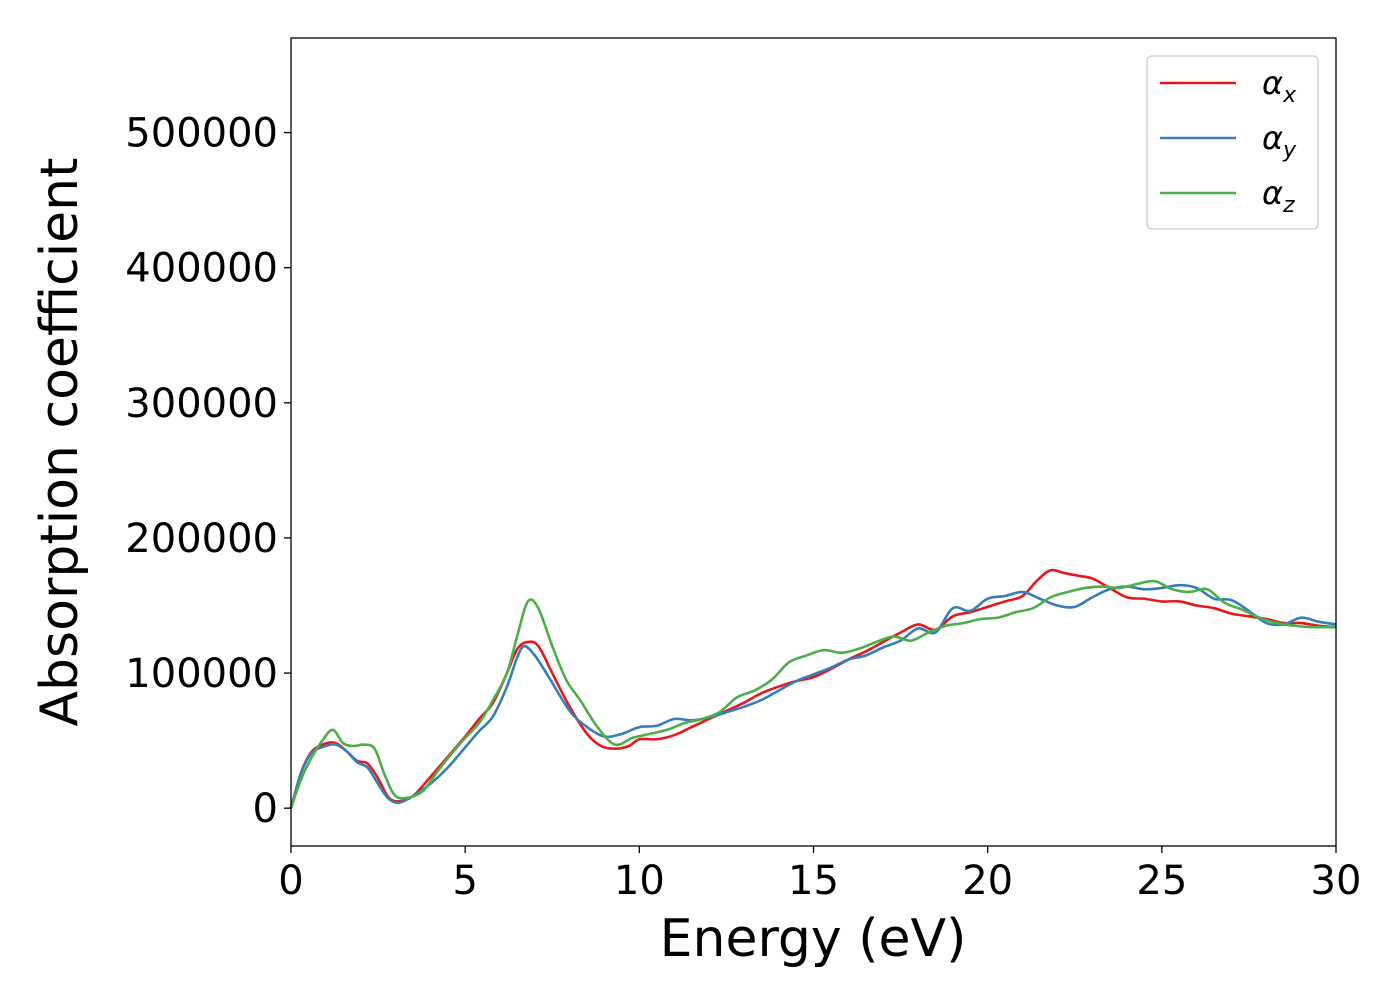 The width and height of the screenshot is (1400, 1000). What do you see at coordinates (265, 809) in the screenshot?
I see `y-tick-label: 0` at bounding box center [265, 809].